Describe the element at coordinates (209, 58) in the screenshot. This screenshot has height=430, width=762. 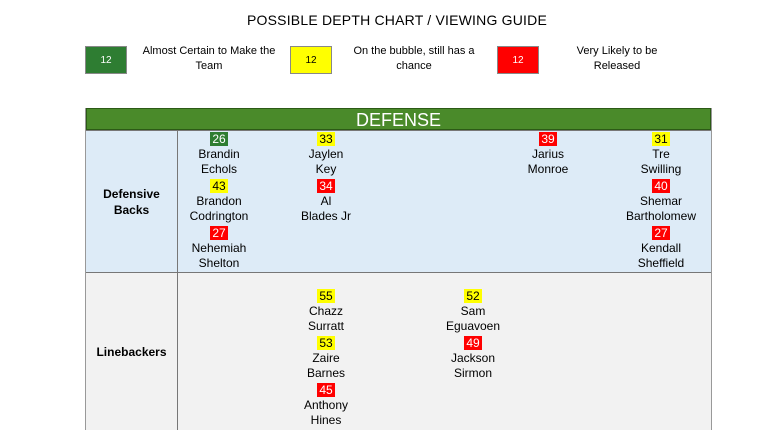
I see `key-green-label: Almost Certain to Make the Team` at that location.